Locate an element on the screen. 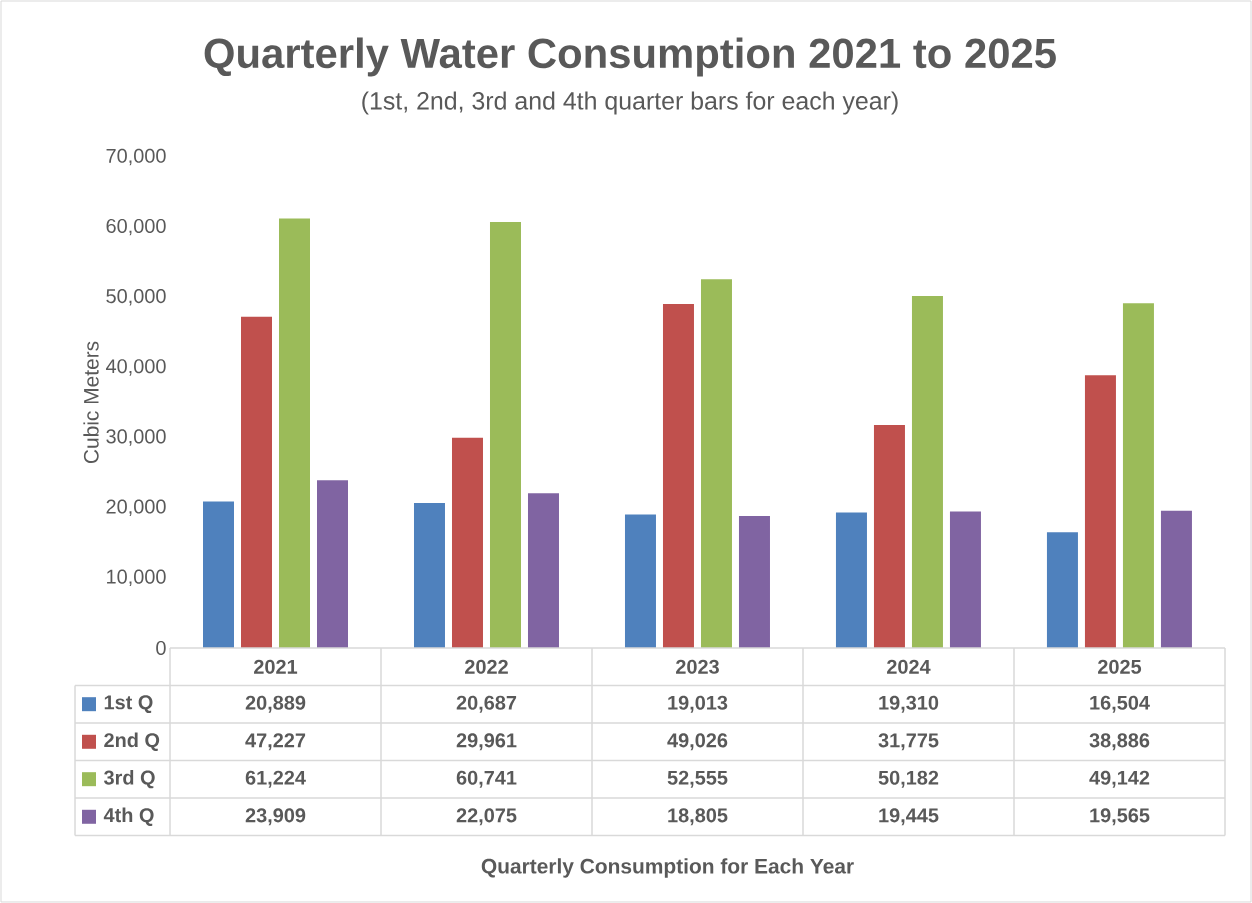 The width and height of the screenshot is (1252, 903). data-label: 16,504 is located at coordinates (1120, 704).